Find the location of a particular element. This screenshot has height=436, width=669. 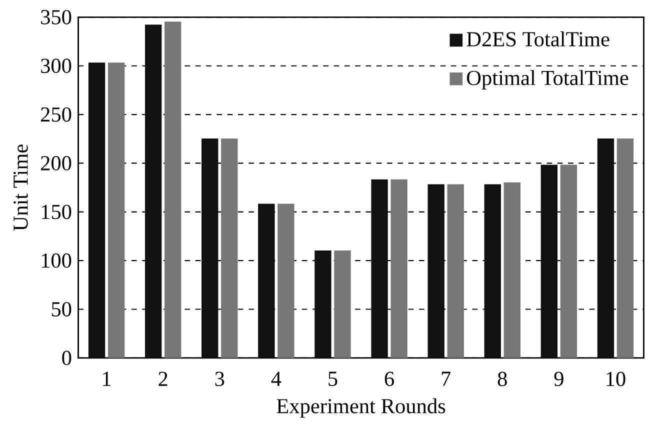

y-tick-label: 150 is located at coordinates (57, 211).